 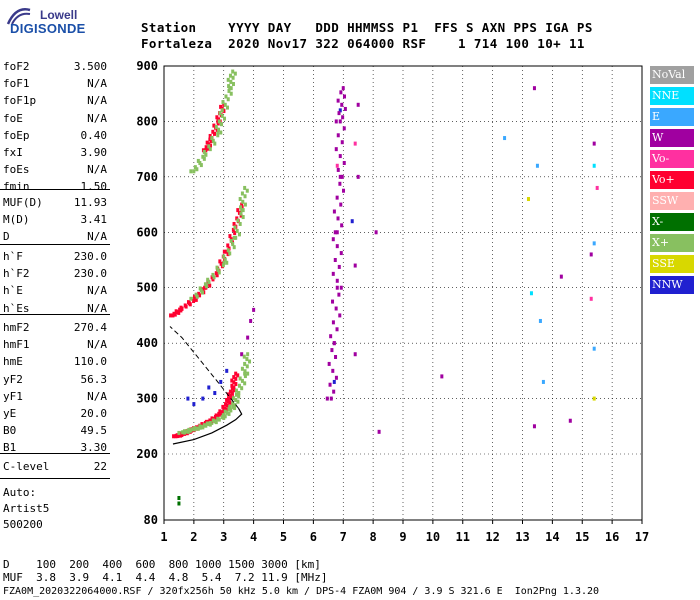 What do you see at coordinates (55, 363) in the screenshot?
I see `param-row: hmE 110.0` at bounding box center [55, 363].